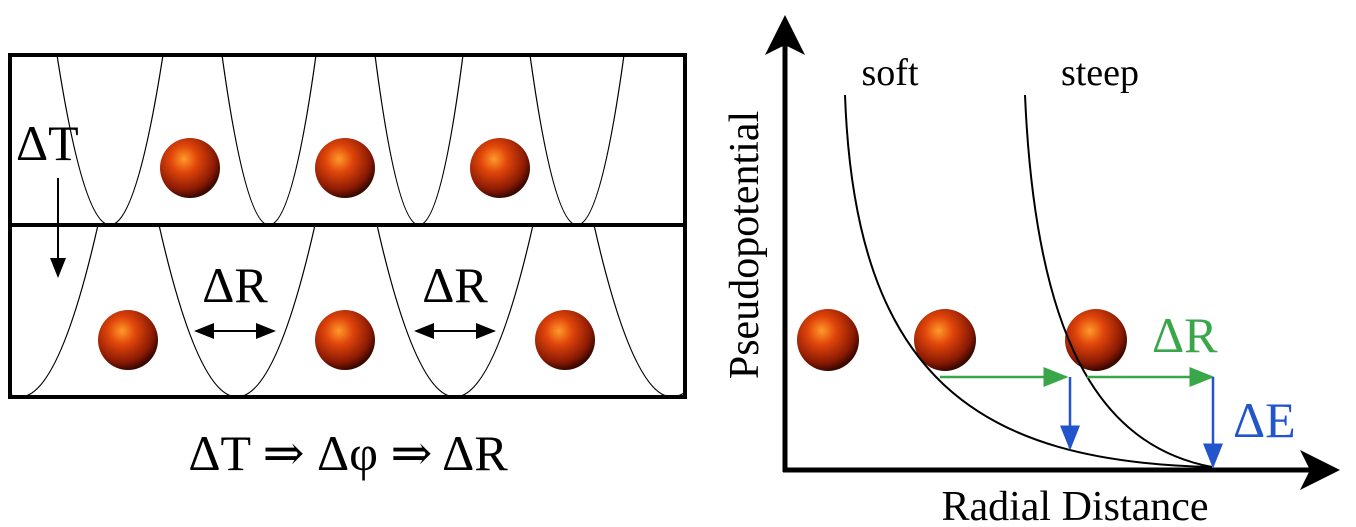 This screenshot has height=527, width=1356. Describe the element at coordinates (745, 245) in the screenshot. I see `y-axis-label: Pseudopotential` at that location.